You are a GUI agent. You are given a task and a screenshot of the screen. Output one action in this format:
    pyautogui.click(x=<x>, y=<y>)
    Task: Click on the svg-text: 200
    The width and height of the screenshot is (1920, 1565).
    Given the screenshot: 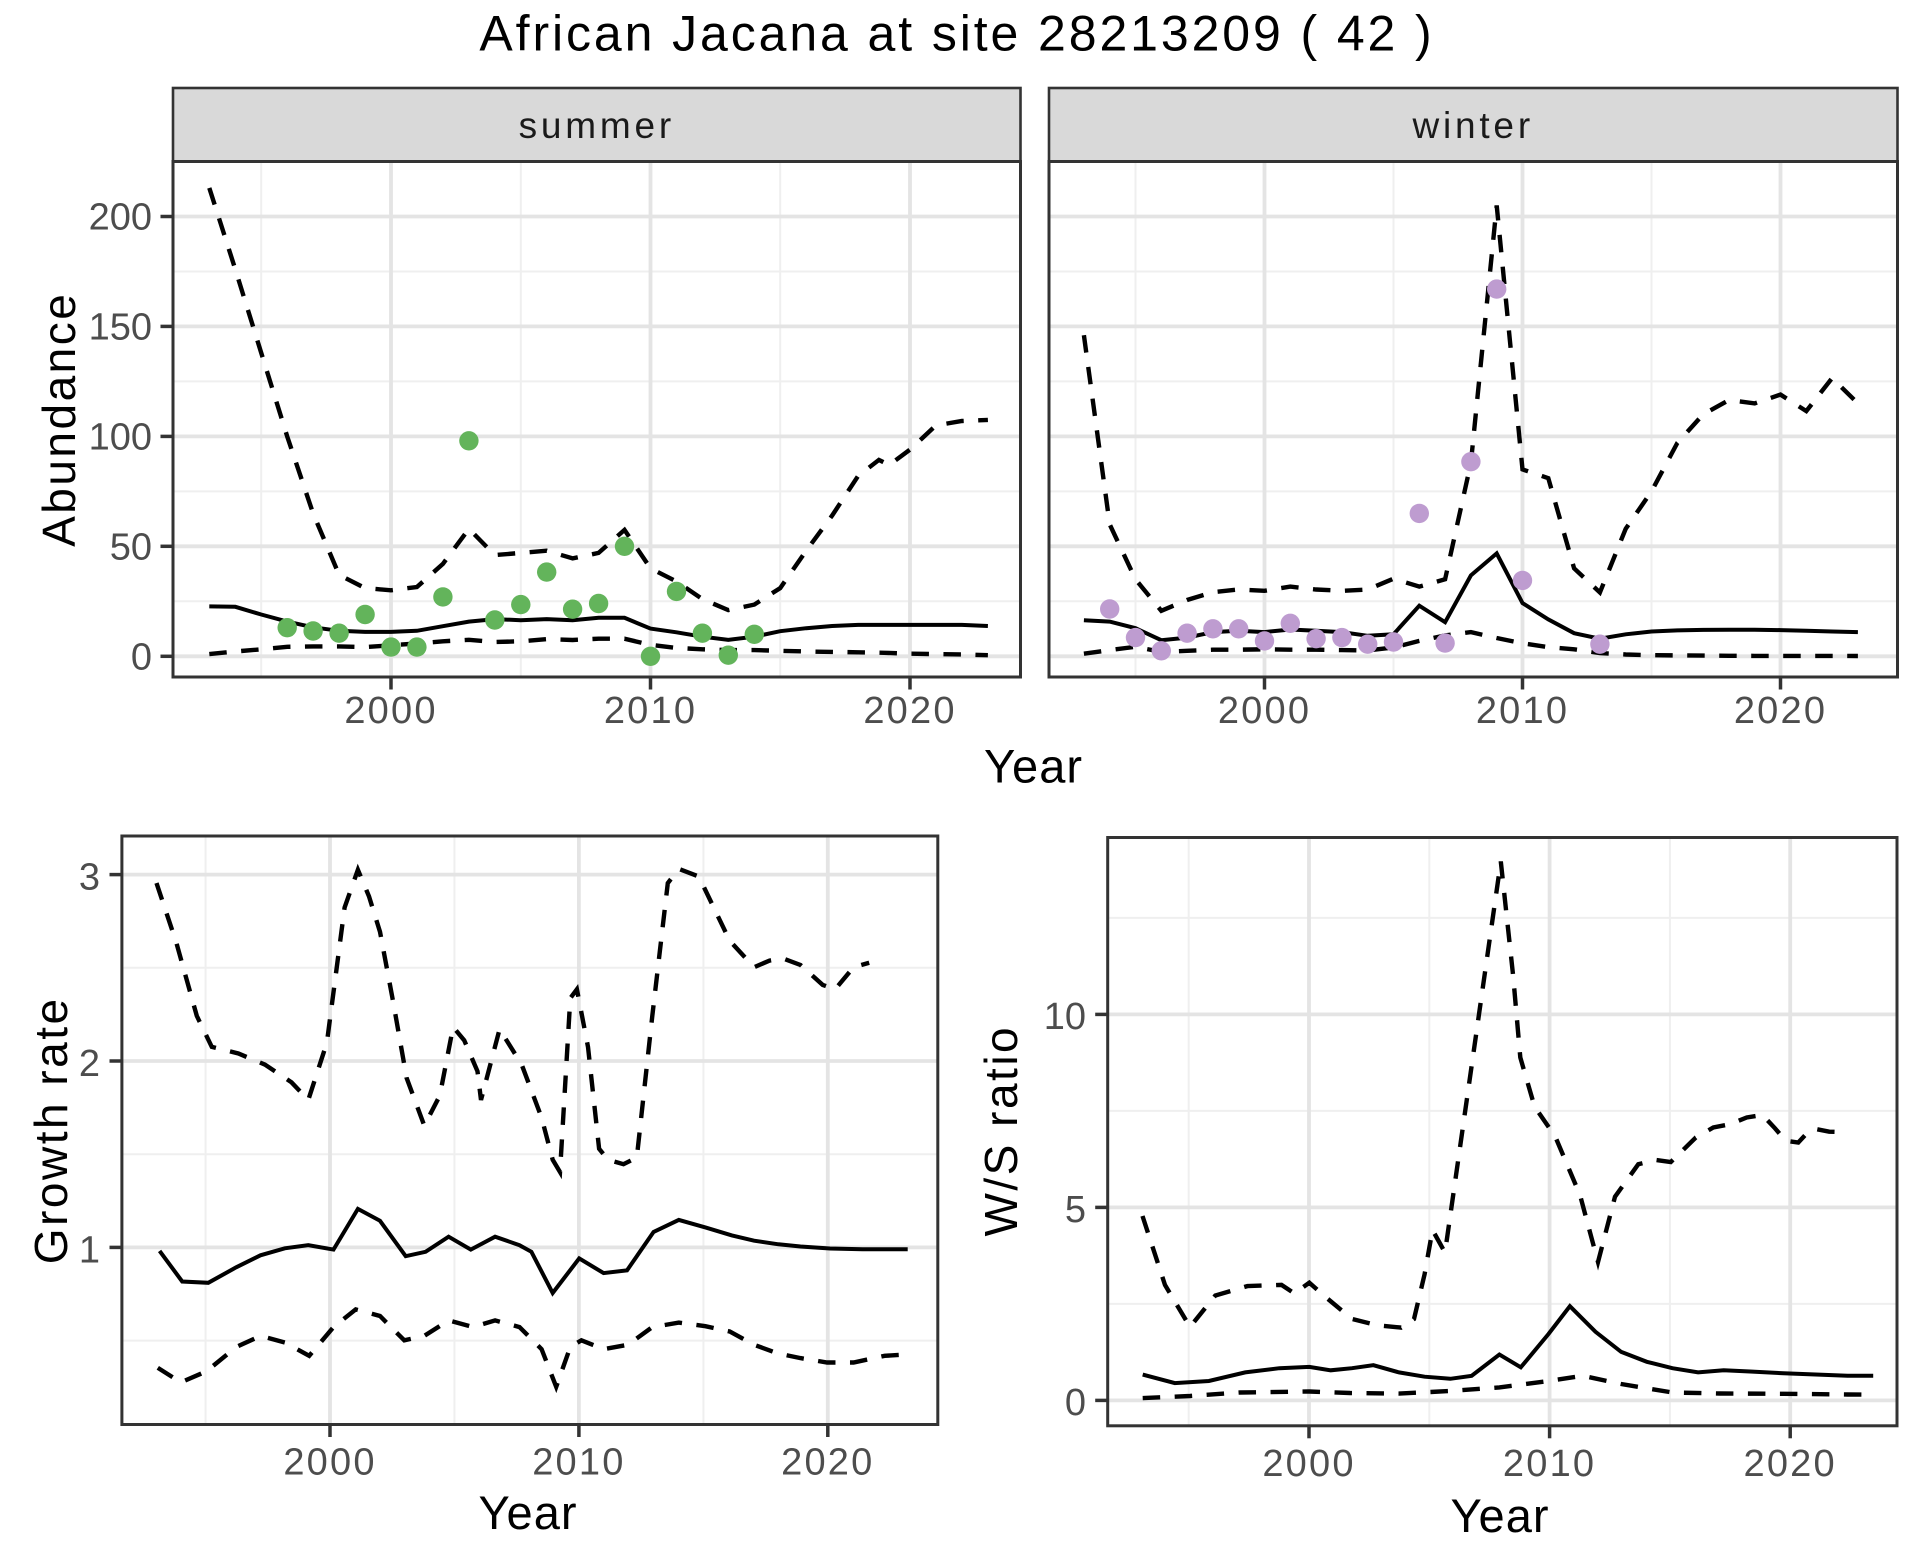 What is the action you would take?
    pyautogui.click(x=120, y=218)
    